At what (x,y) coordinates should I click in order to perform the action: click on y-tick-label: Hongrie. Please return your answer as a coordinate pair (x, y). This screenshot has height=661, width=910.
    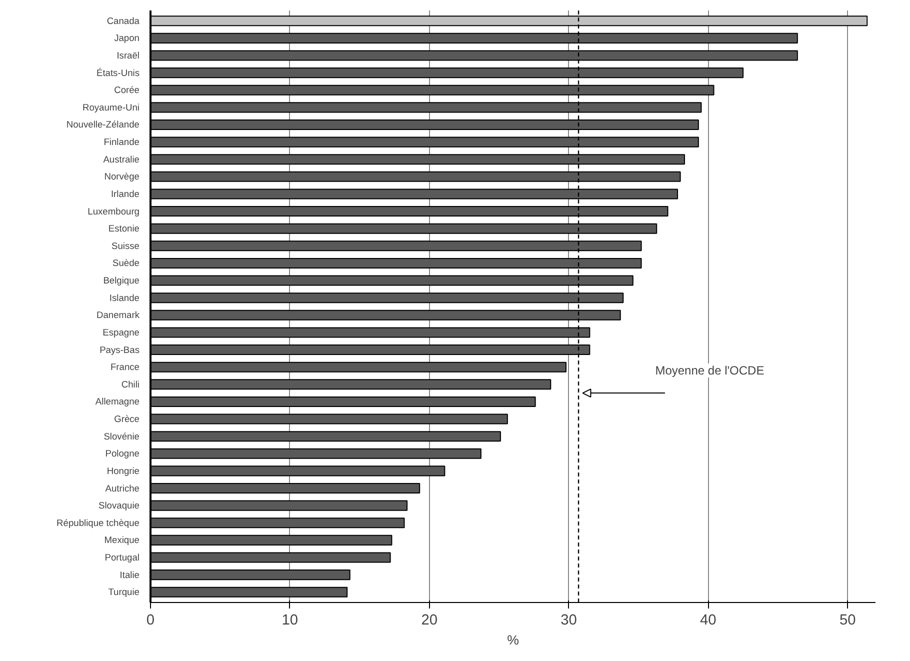
    Looking at the image, I should click on (123, 471).